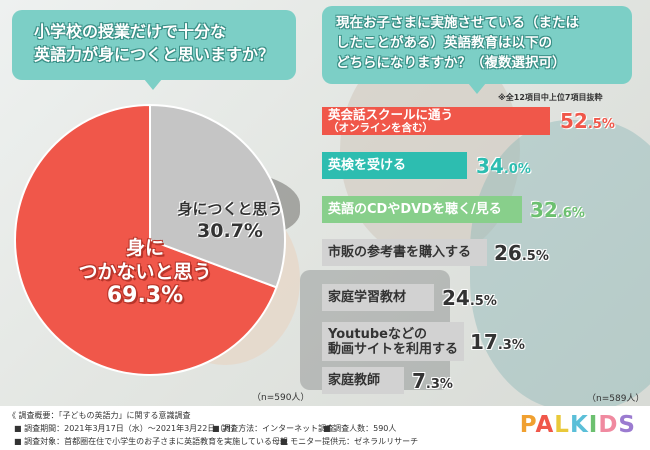 This screenshot has width=650, height=450. What do you see at coordinates (616, 399) in the screenshot?
I see `sample-size-right: （n=589人）` at bounding box center [616, 399].